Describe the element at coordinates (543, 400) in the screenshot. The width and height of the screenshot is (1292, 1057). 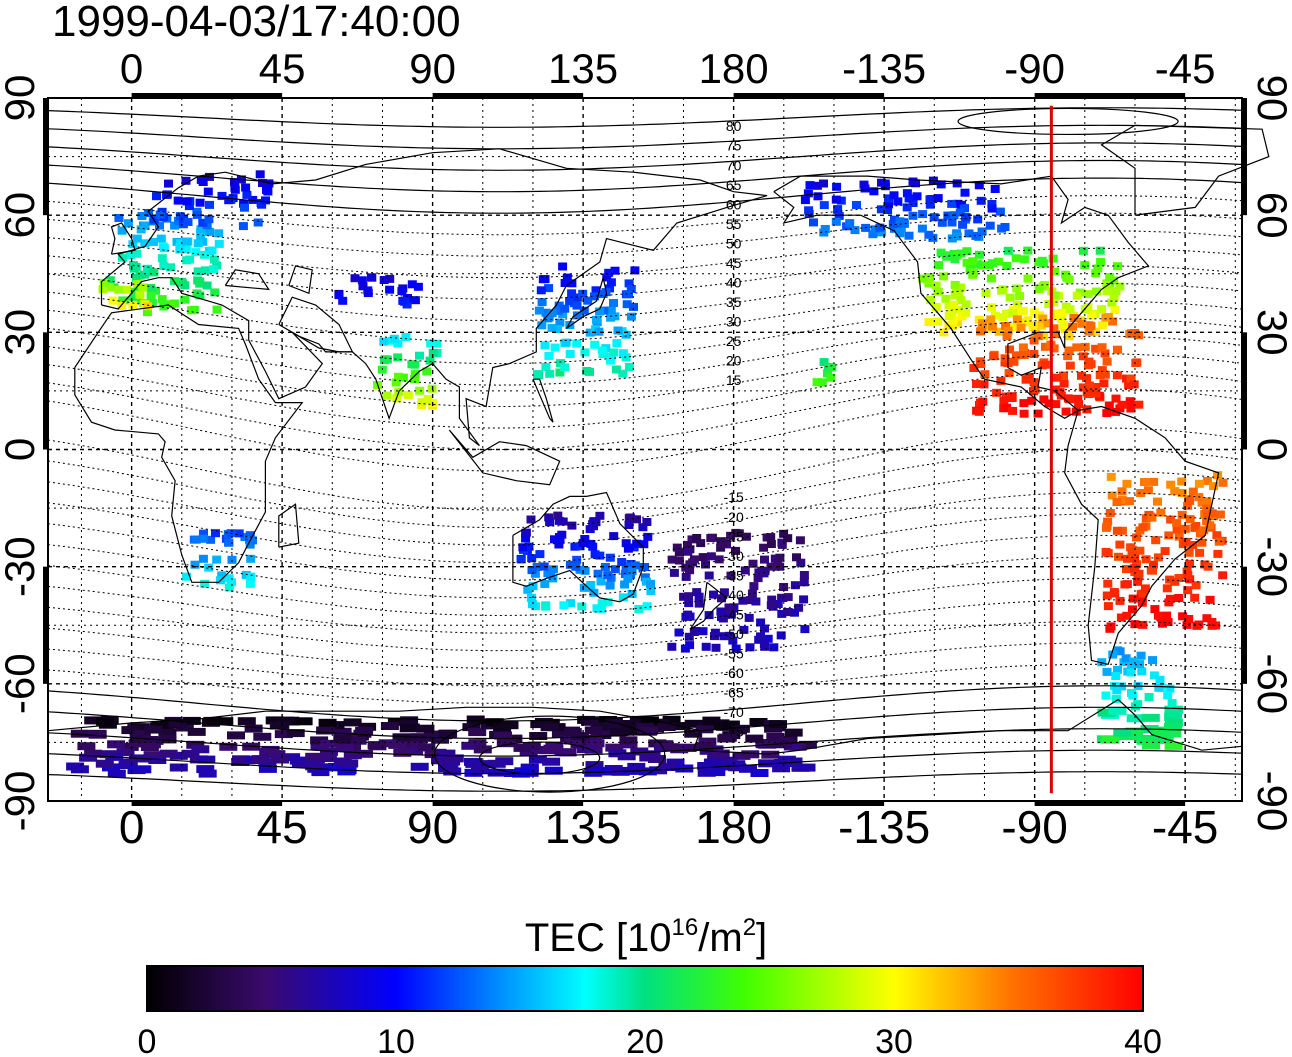
I see `coastline` at that location.